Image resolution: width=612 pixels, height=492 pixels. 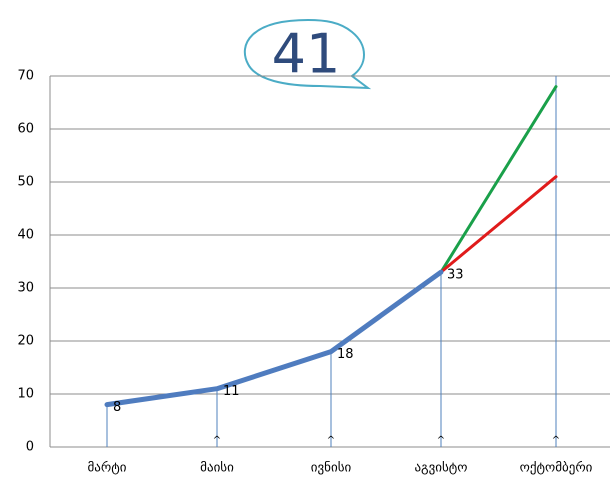 What do you see at coordinates (556, 468) in the screenshot?
I see `x-tick-label: ოქტომბერი` at bounding box center [556, 468].